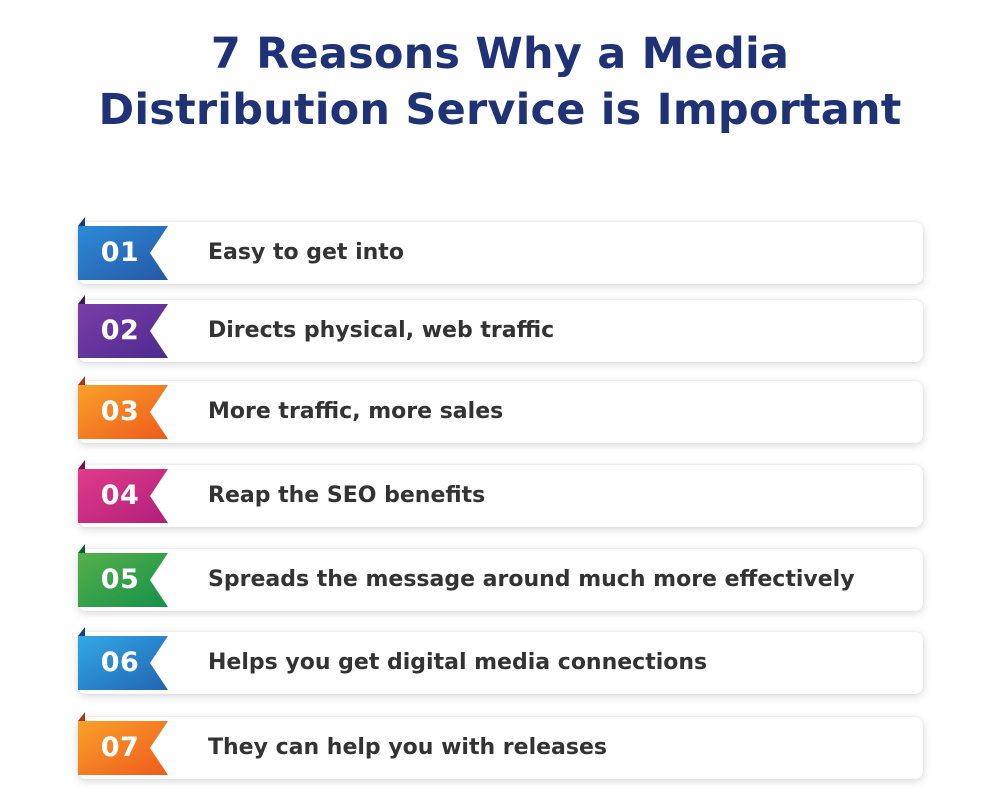 The image size is (1000, 798). What do you see at coordinates (500, 54) in the screenshot?
I see `page-title-line-1: 7 Reasons Why a Media` at bounding box center [500, 54].